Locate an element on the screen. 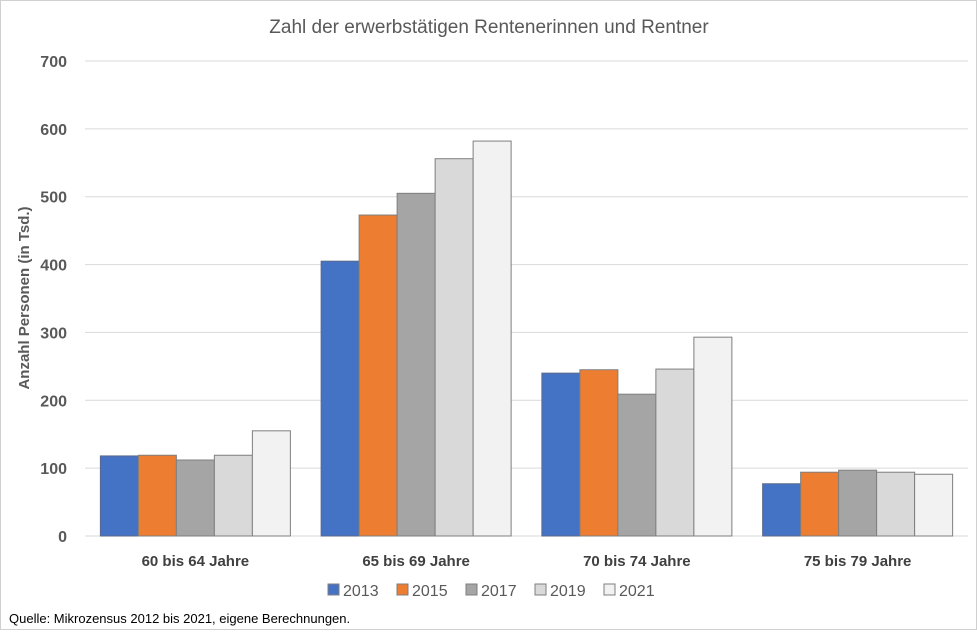 The width and height of the screenshot is (977, 634). y-tick-label: 100 is located at coordinates (53, 469).